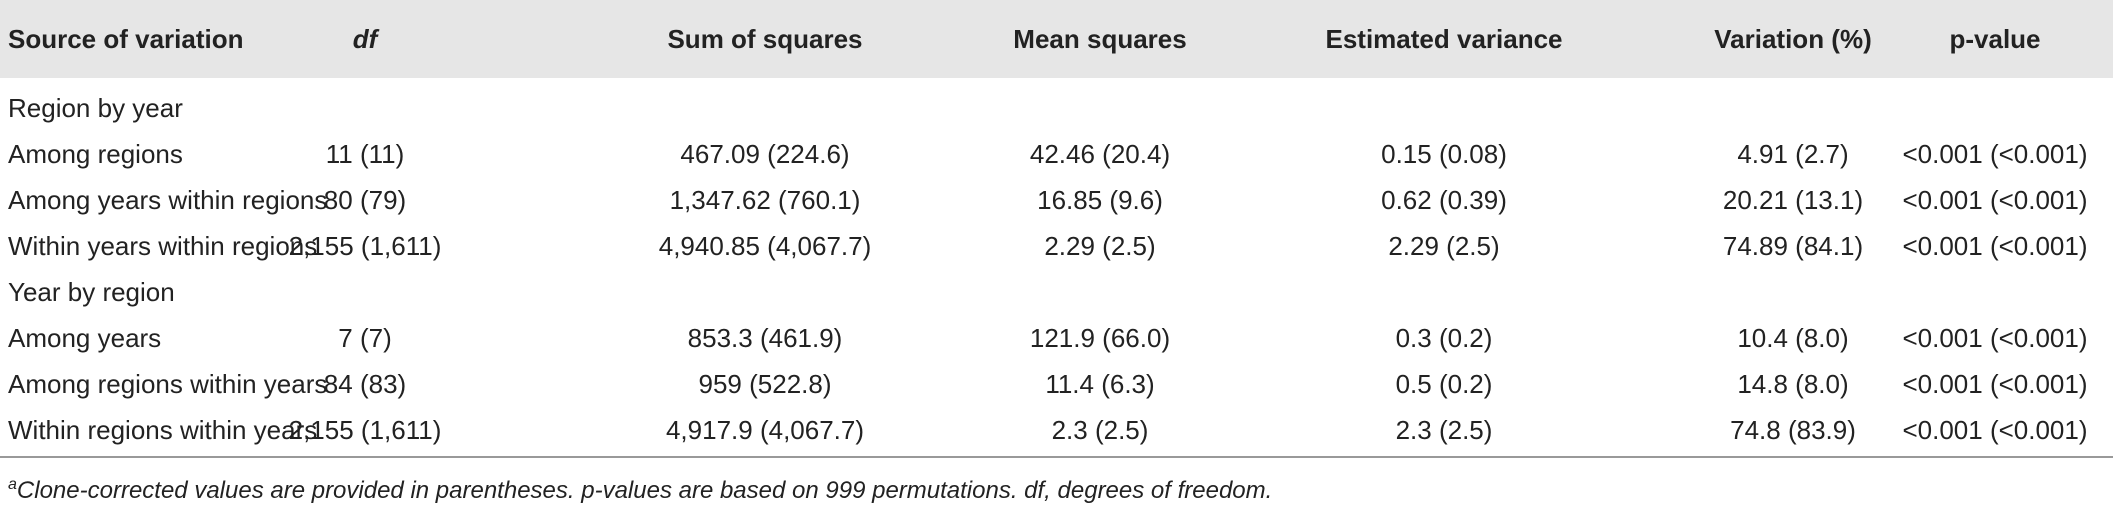 This screenshot has width=2113, height=525. What do you see at coordinates (1793, 384) in the screenshot?
I see `cell-value: 14.8 (8.0)` at bounding box center [1793, 384].